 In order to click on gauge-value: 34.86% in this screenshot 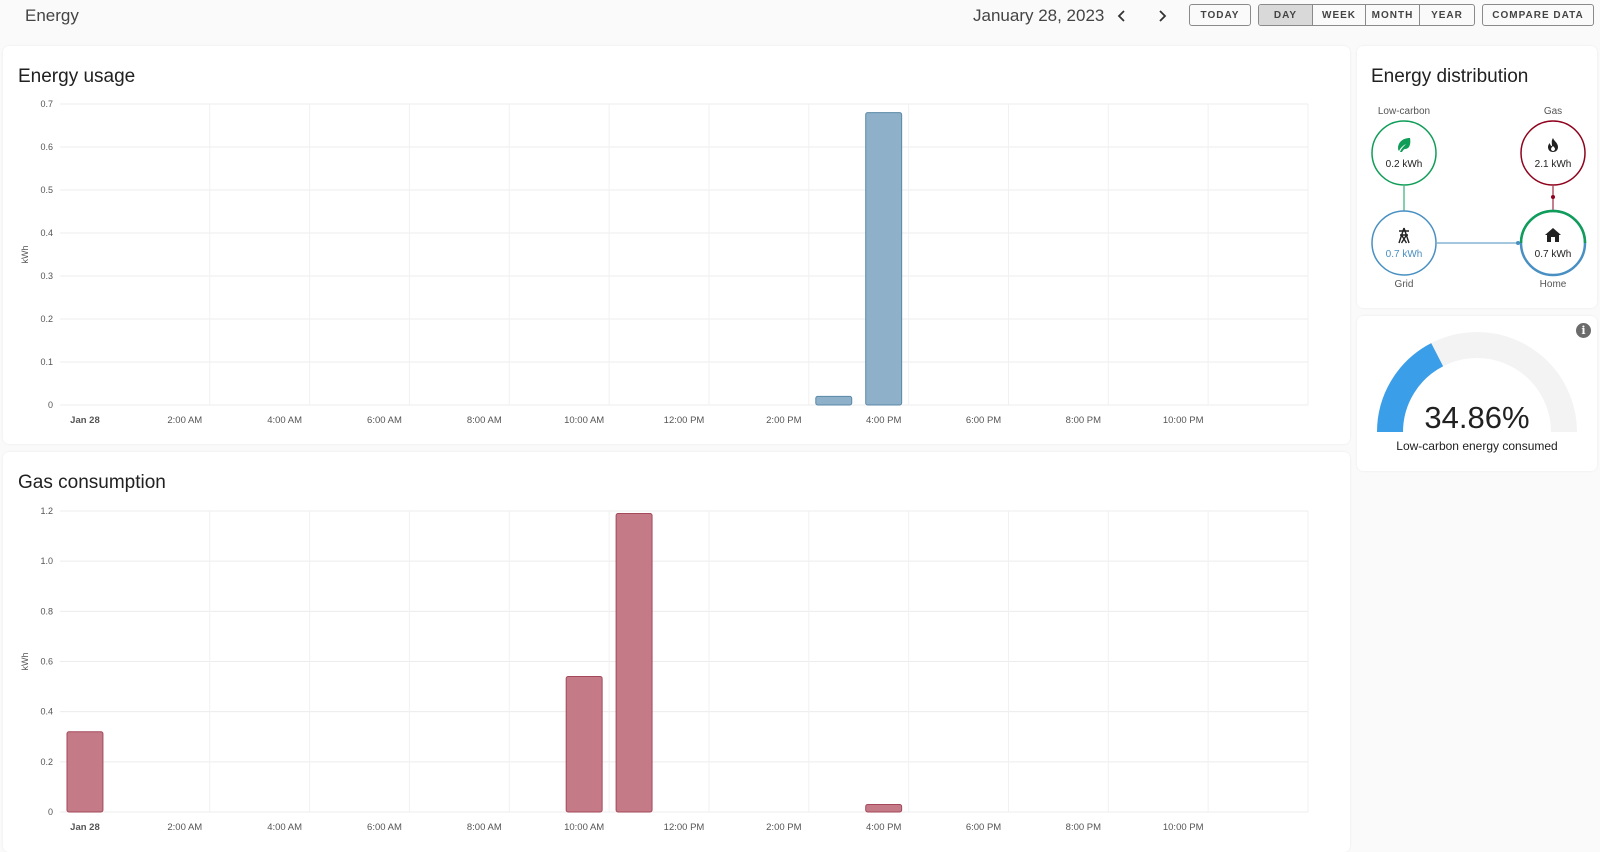, I will do `click(1477, 417)`.